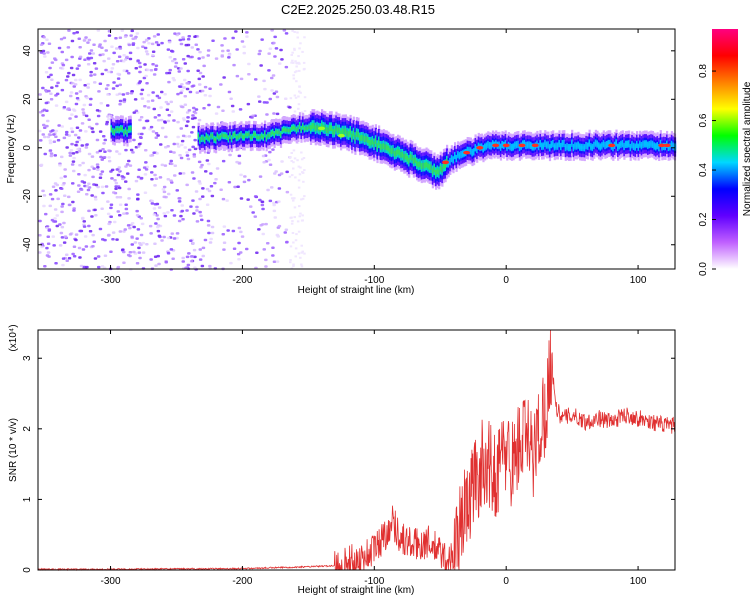  I want to click on spectrogram-x-tick-label: 100, so click(638, 280).